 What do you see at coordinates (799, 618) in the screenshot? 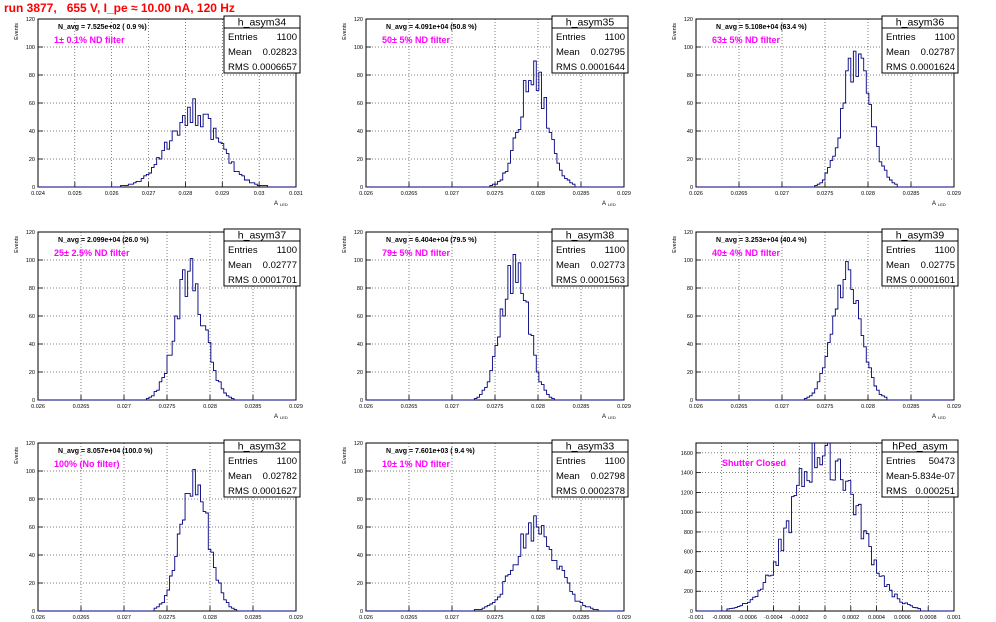
I see `x-tick-label: -0.0002` at bounding box center [799, 618].